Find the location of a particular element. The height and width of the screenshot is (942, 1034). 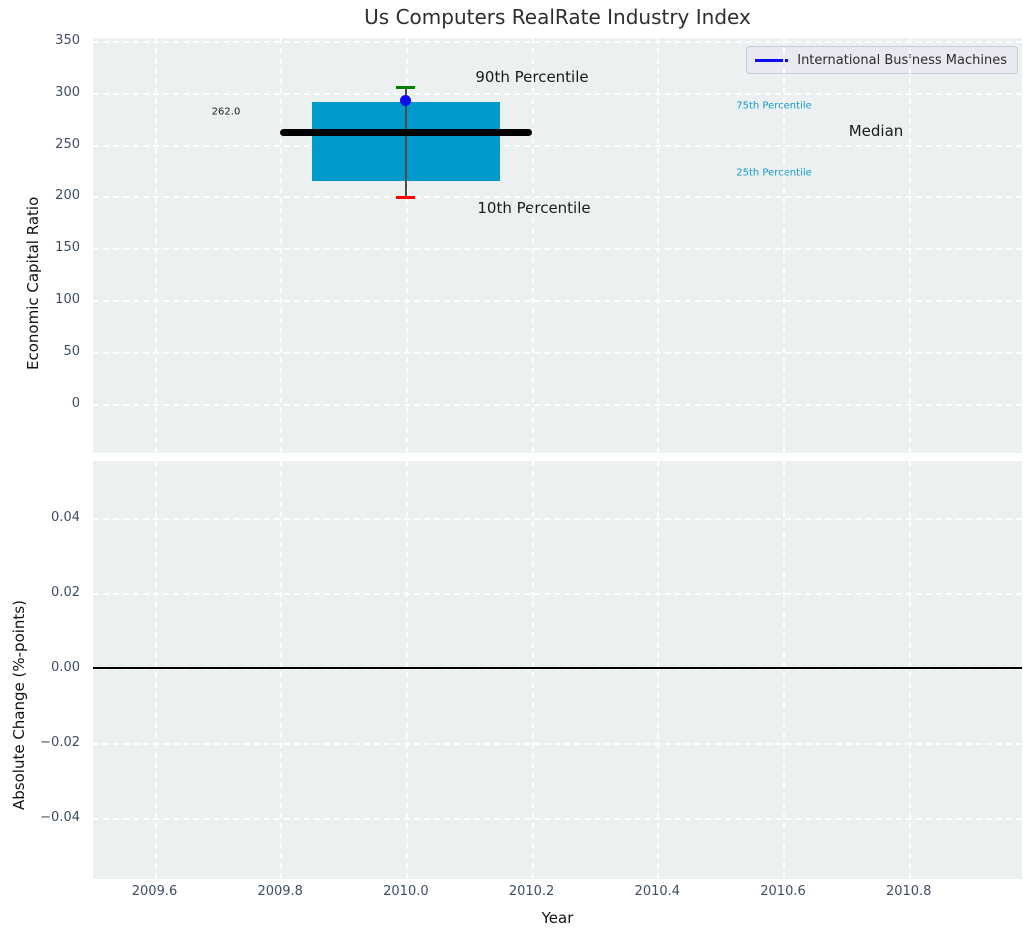

bottom-y-tick-label: −0.02 is located at coordinates (60, 742).